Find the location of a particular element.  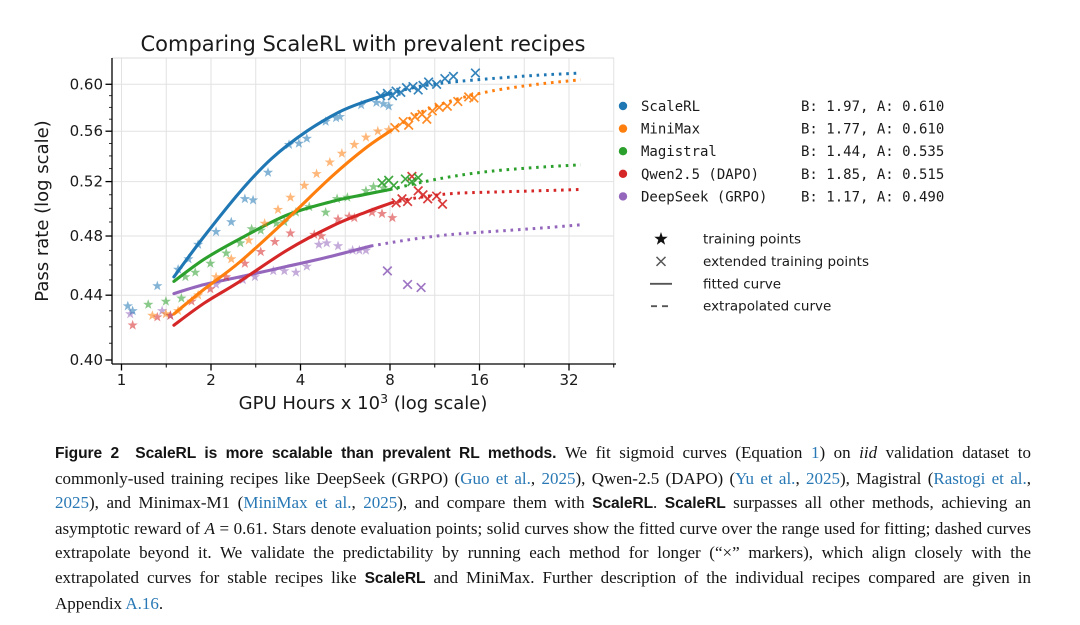

y-tick-label: 0.52 is located at coordinates (86, 182).